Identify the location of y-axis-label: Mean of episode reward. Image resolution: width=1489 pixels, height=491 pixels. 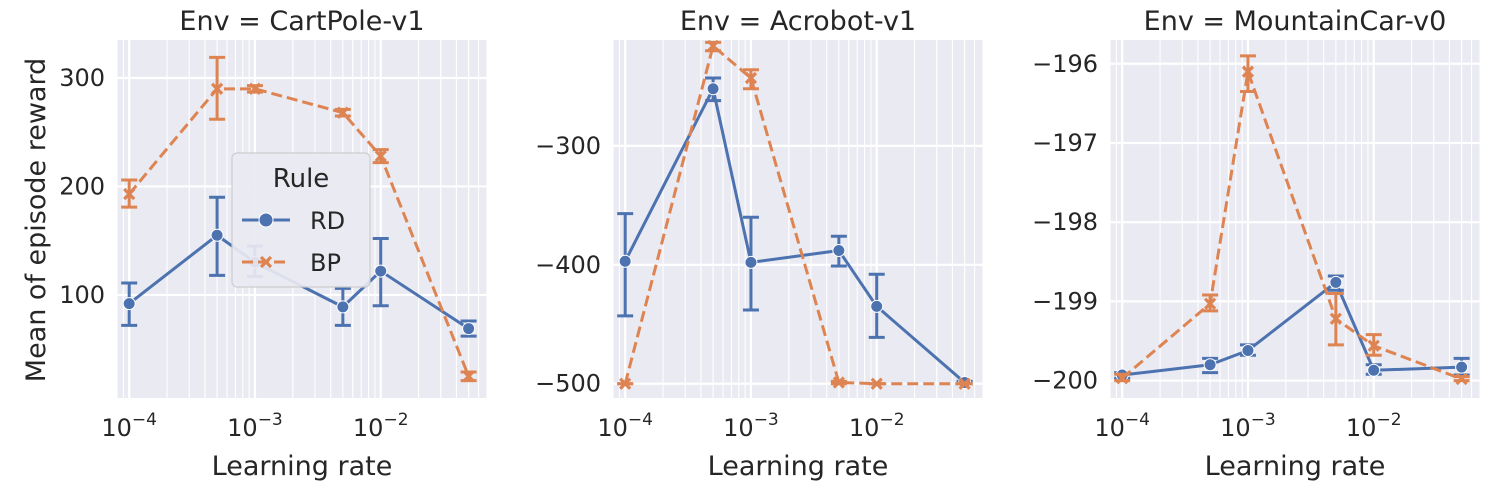
(36, 220).